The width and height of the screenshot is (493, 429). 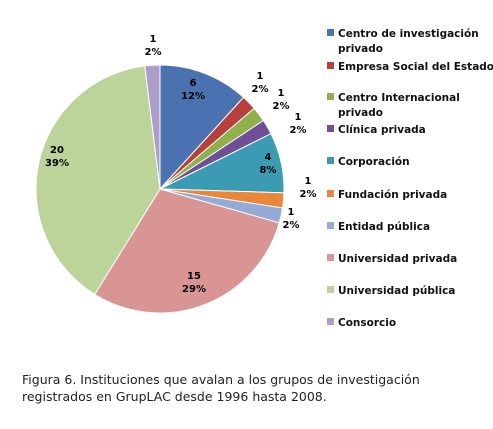 I want to click on legend-label: Fundación privada, so click(x=392, y=195).